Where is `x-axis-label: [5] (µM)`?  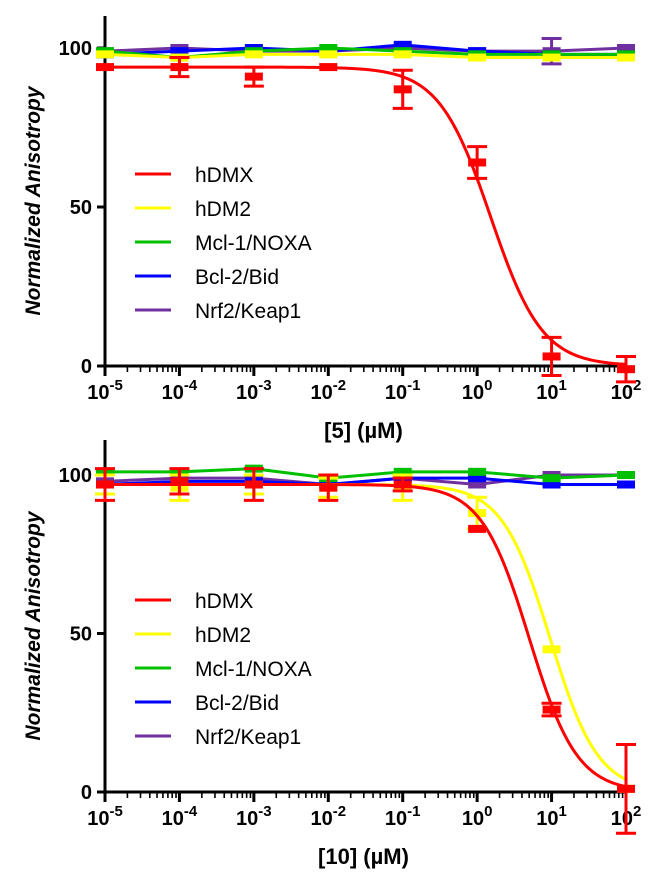 x-axis-label: [5] (µM) is located at coordinates (363, 430).